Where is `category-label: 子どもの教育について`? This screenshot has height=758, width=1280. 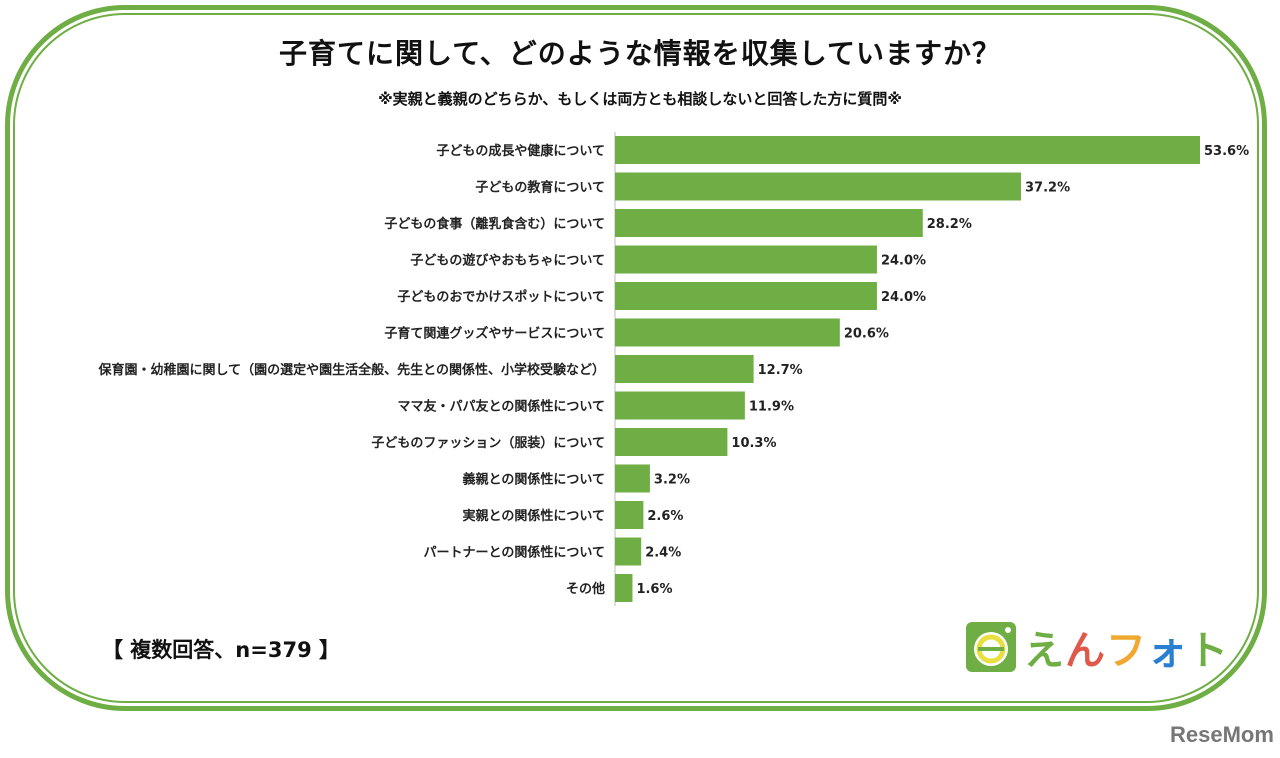
category-label: 子どもの教育について is located at coordinates (540, 188).